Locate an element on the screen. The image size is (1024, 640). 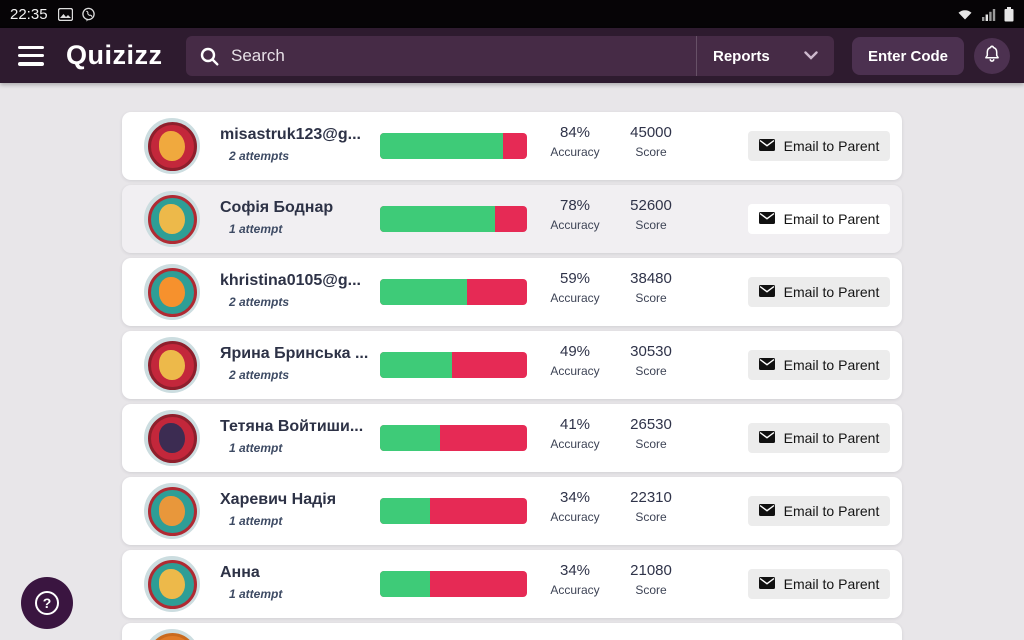
bell-icon is located at coordinates (992, 56).